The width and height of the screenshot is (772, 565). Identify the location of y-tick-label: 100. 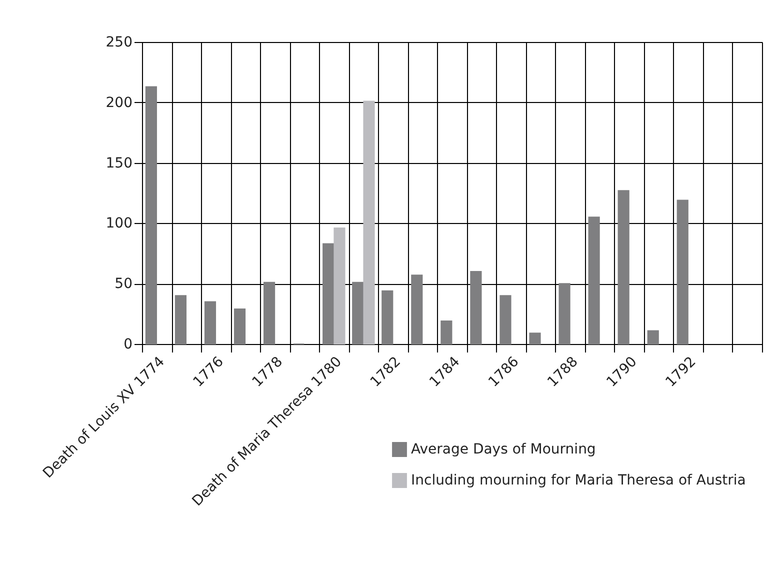
(119, 224).